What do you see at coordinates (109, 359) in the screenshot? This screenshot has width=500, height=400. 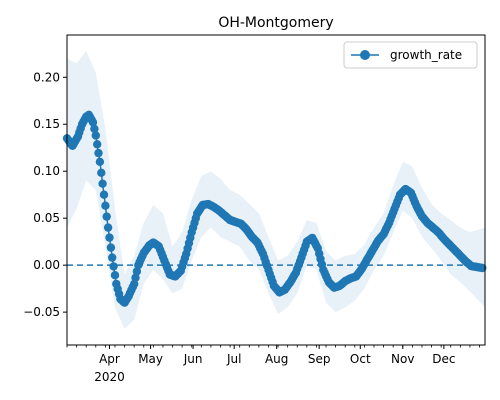 I see `x-tick-label: Apr` at bounding box center [109, 359].